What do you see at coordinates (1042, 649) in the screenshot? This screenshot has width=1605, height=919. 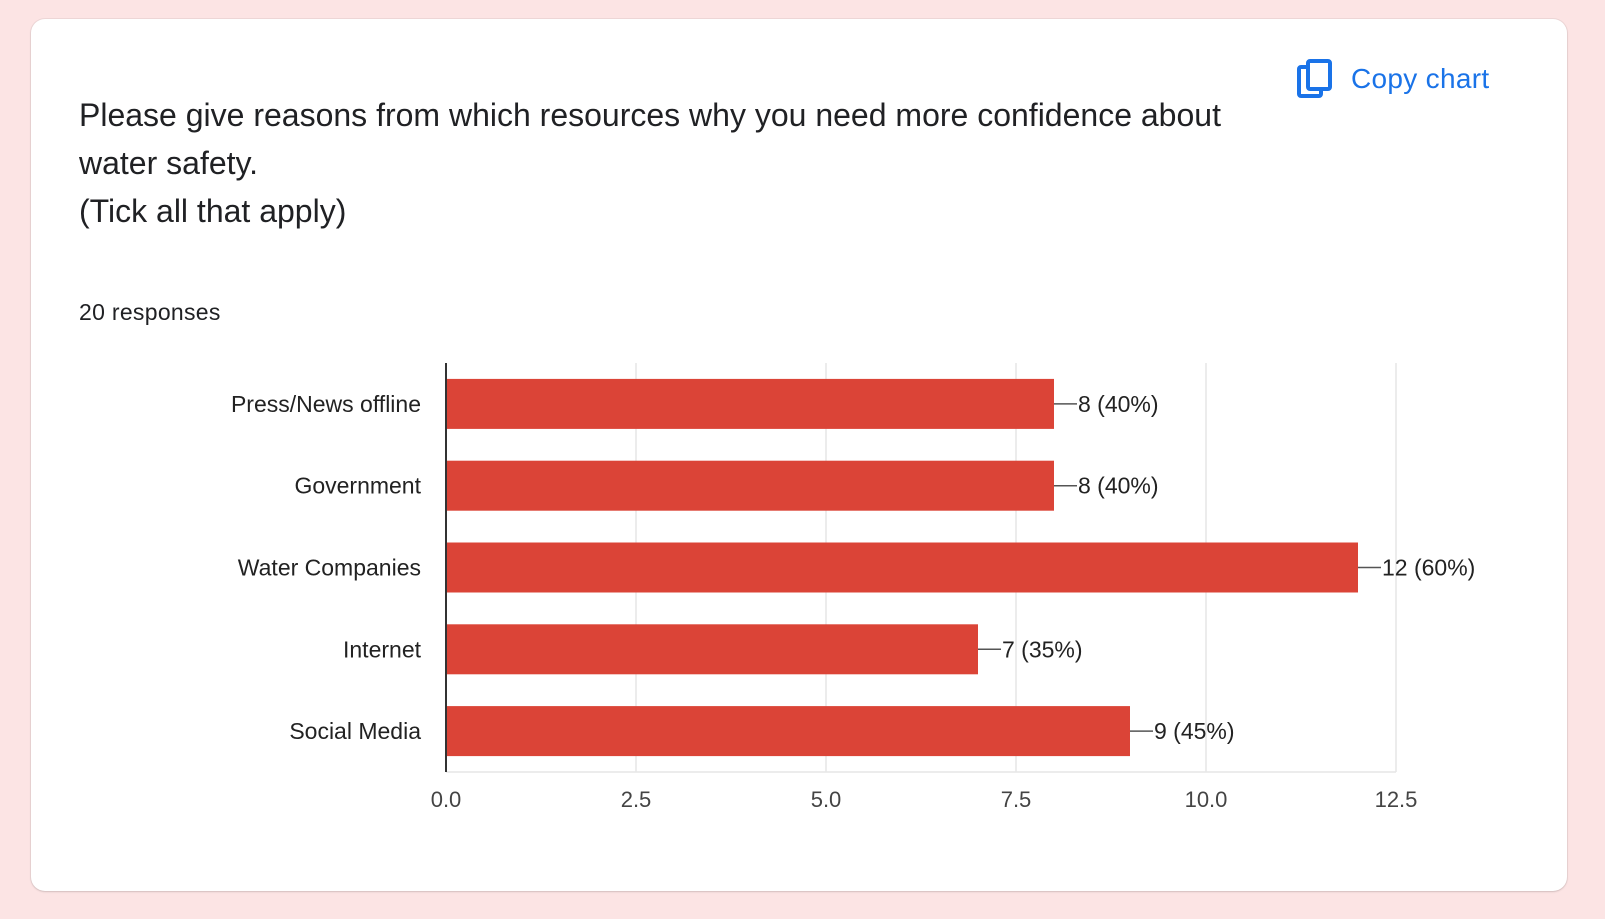 I see `data-label: 7 (35%)` at bounding box center [1042, 649].